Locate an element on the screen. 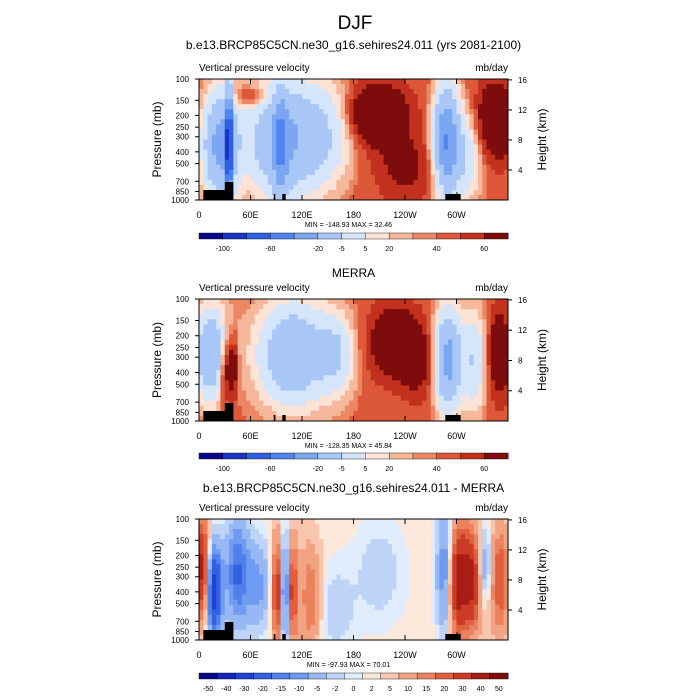 The height and width of the screenshot is (700, 700). heatmap-cells is located at coordinates (354, 580).